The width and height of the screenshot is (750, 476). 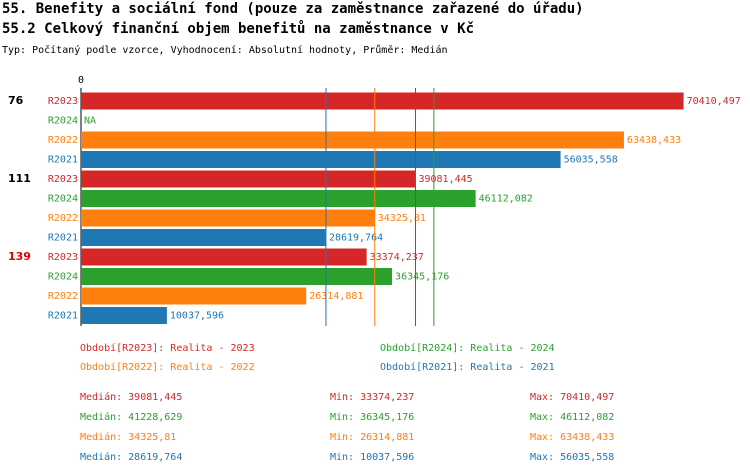 I want to click on stat-min: Min: 26314,881, so click(x=372, y=437).